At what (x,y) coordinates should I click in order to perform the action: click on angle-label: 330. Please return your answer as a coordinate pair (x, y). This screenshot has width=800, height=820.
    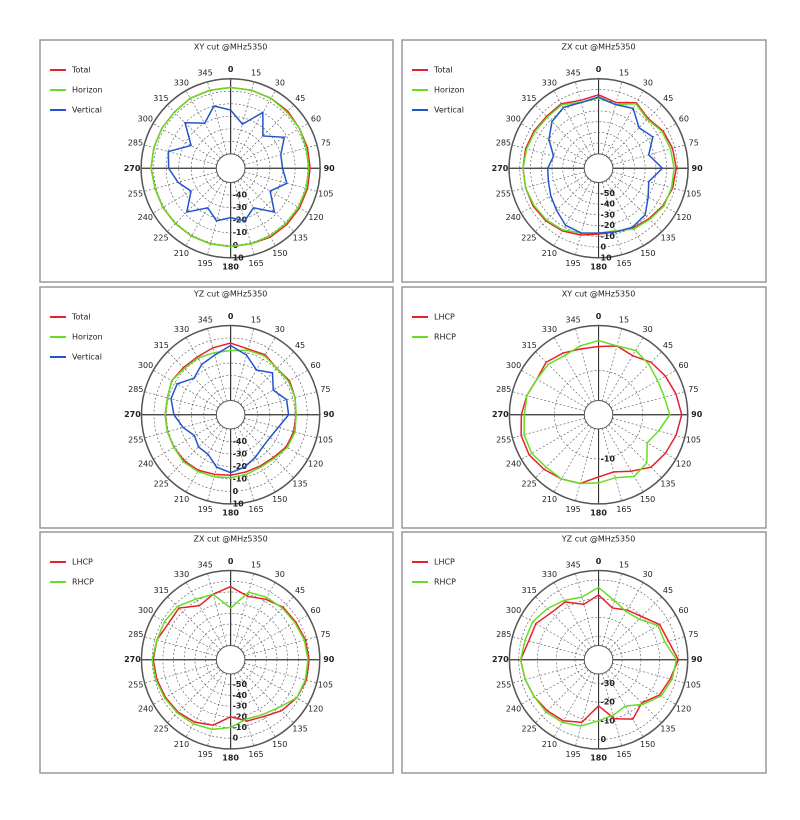
    Looking at the image, I should click on (181, 574).